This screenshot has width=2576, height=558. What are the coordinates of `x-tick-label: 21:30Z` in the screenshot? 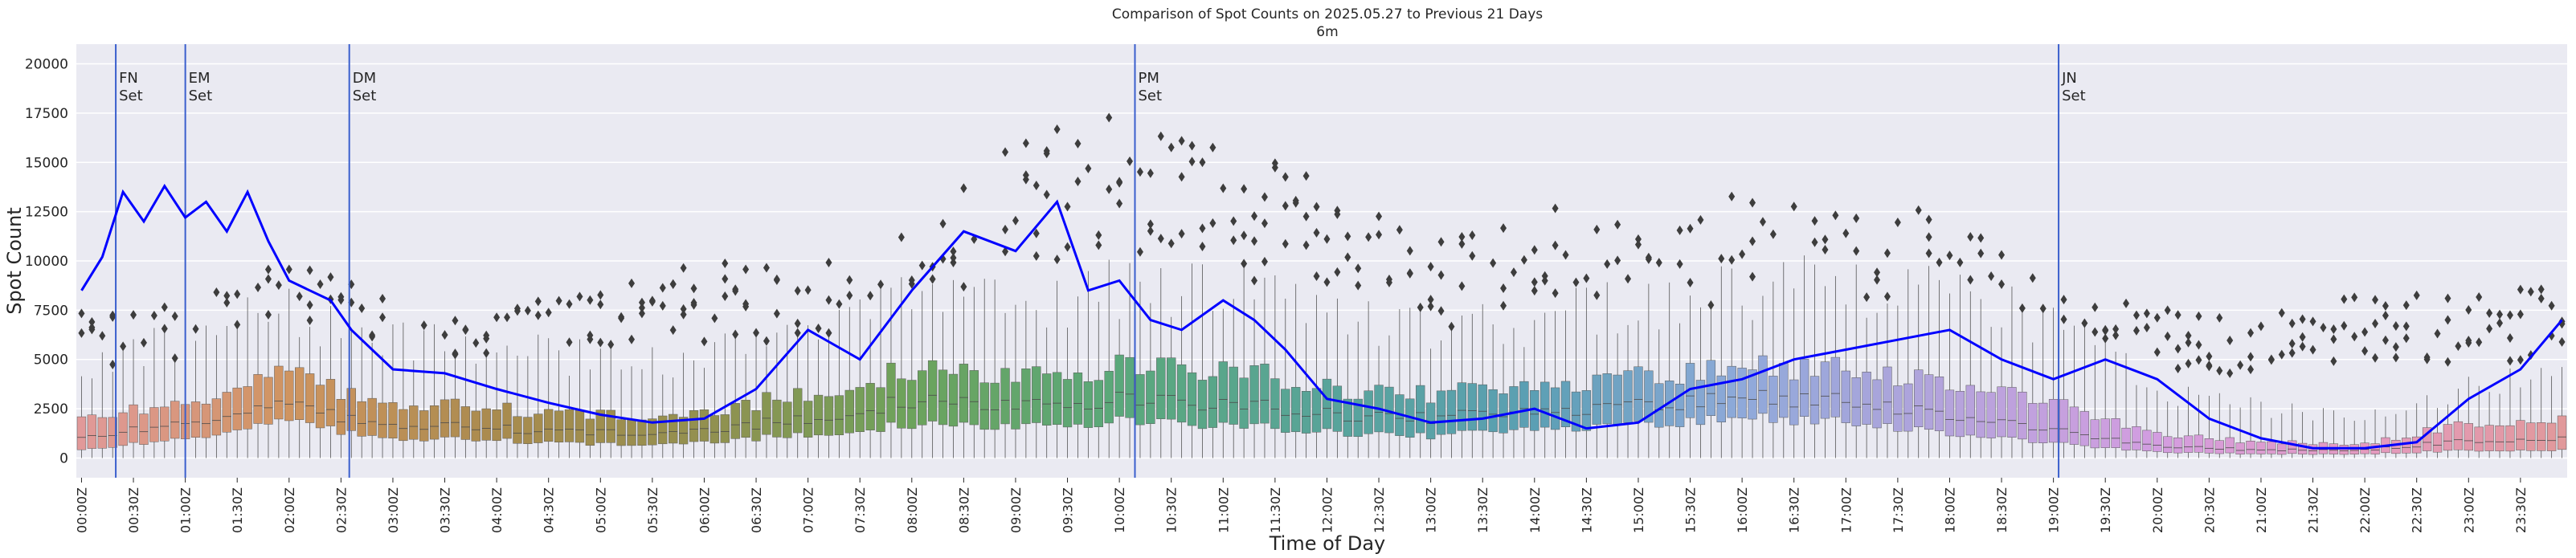 It's located at (2314, 510).